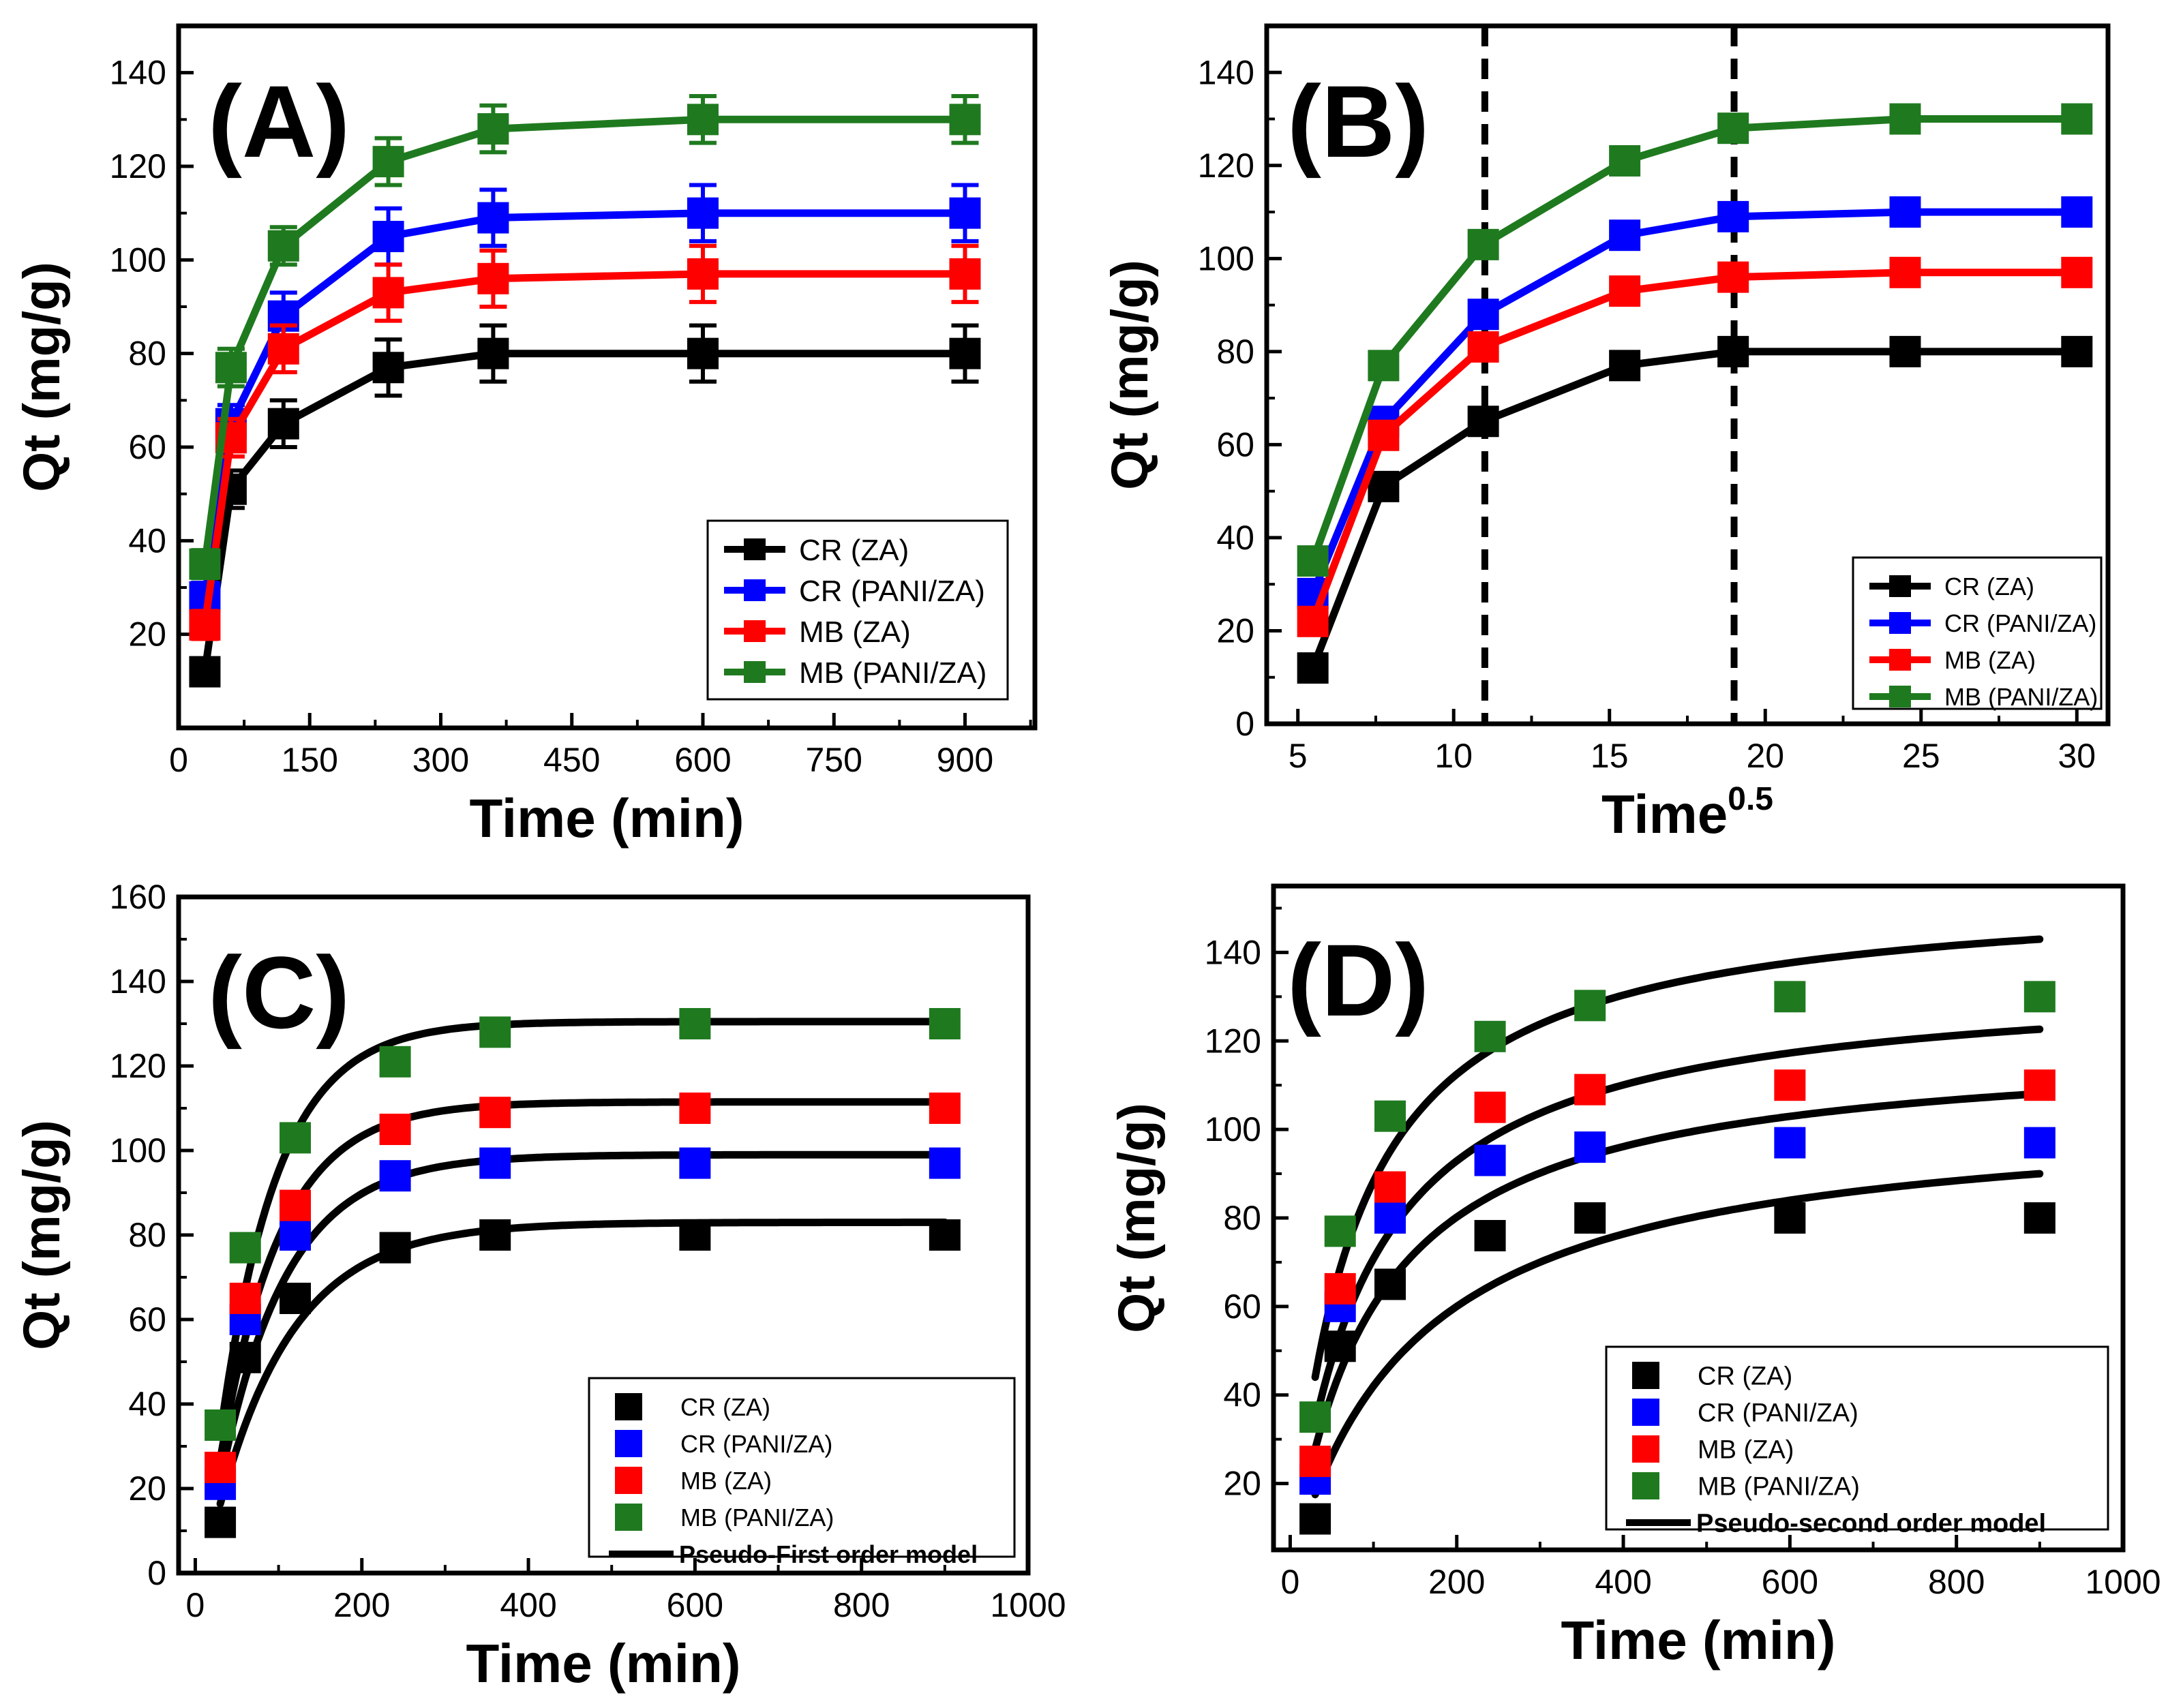 The width and height of the screenshot is (2183, 1708). I want to click on x-tick-label: 900, so click(965, 760).